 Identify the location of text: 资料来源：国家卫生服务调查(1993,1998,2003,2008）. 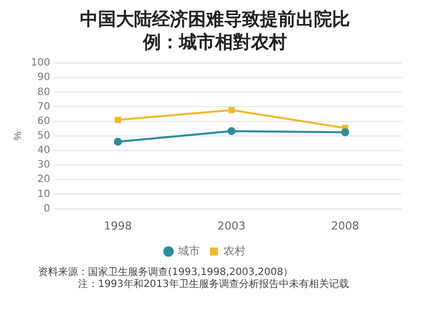
(166, 272).